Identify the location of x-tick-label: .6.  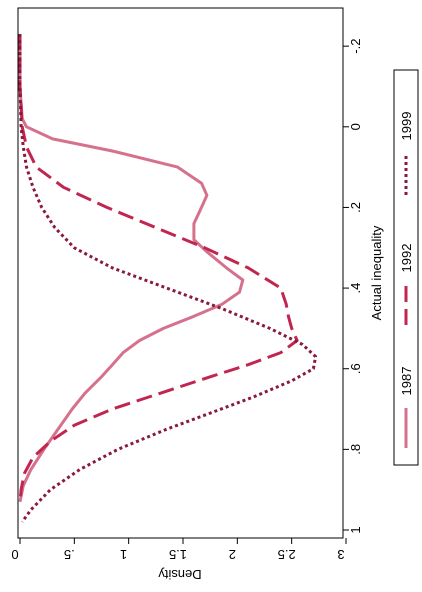
(355, 368).